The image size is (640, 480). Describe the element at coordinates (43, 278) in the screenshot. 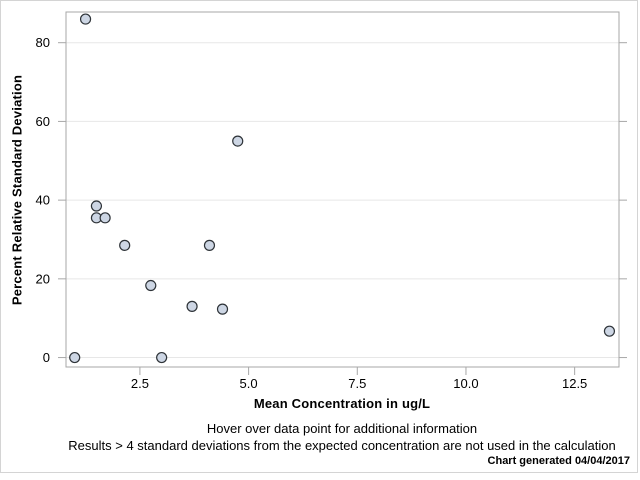

I see `y-tick-label: 20` at that location.